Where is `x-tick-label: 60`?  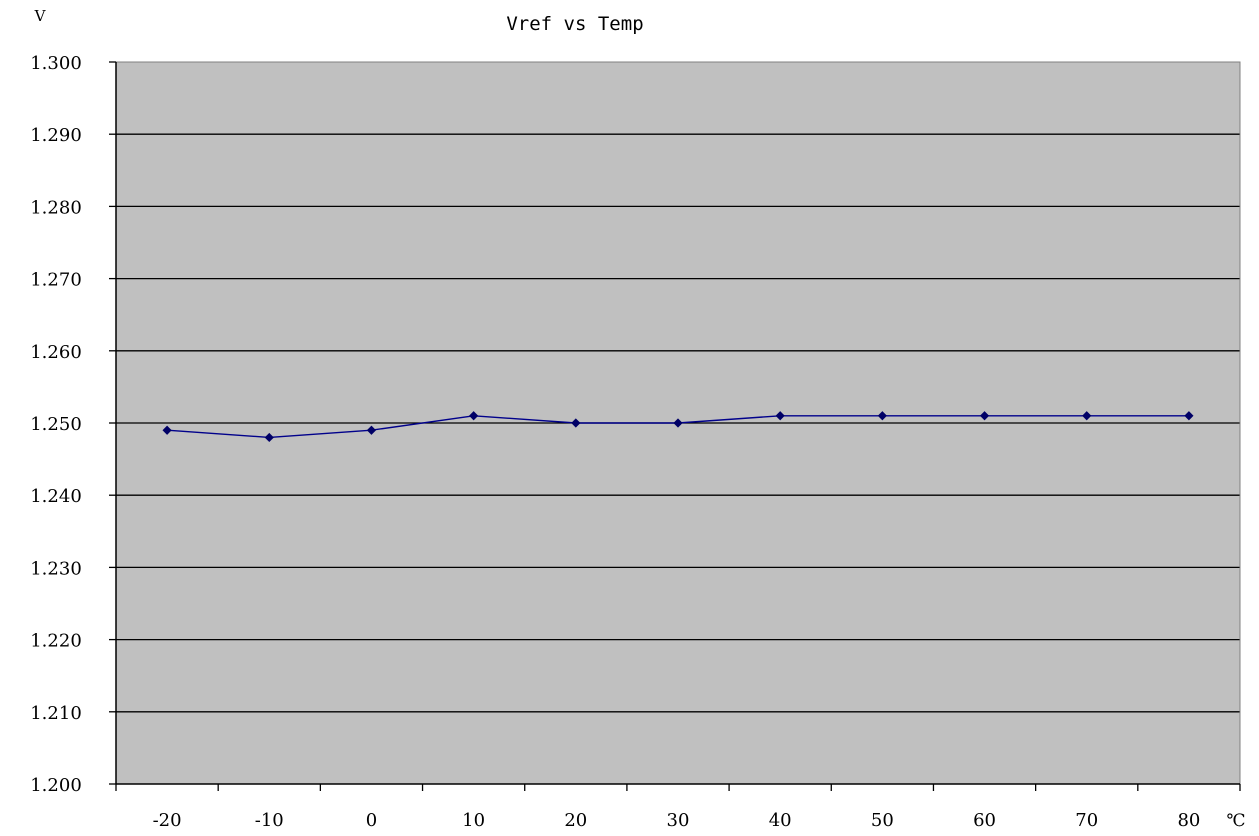 x-tick-label: 60 is located at coordinates (984, 820).